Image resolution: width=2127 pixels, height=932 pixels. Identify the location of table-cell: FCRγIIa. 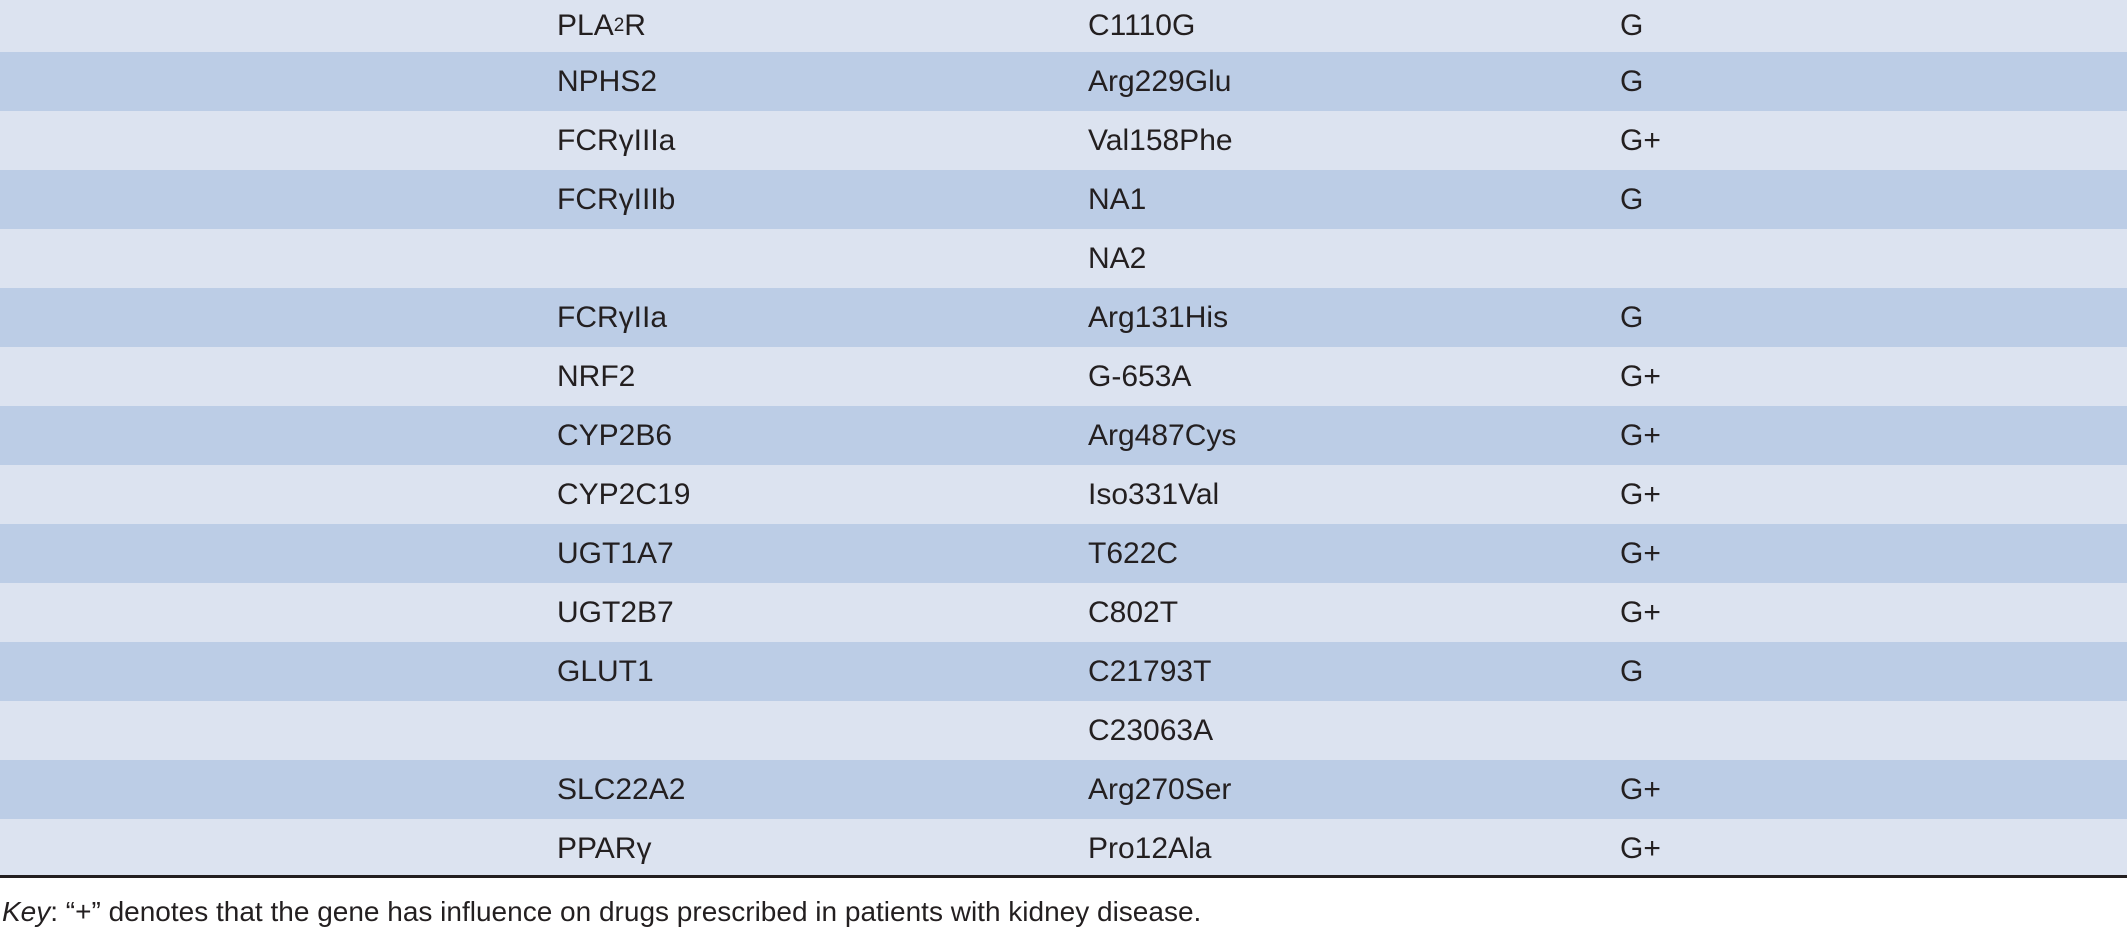
(612, 317).